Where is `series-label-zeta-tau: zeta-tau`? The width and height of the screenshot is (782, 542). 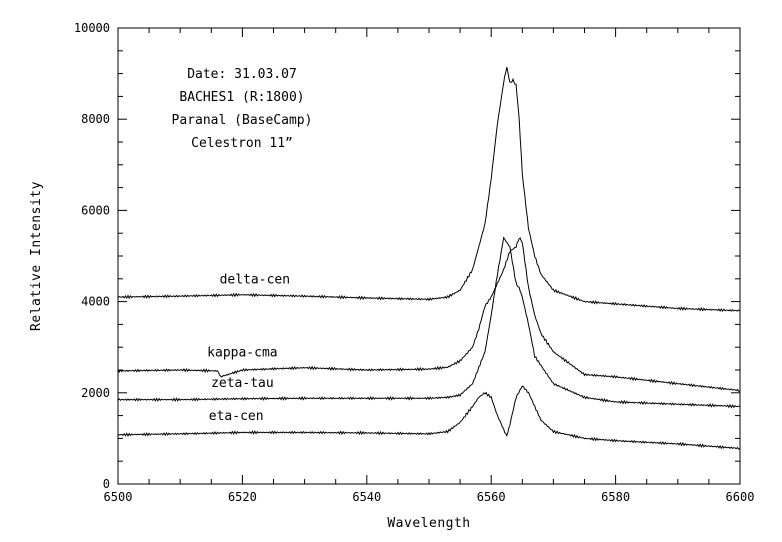 series-label-zeta-tau: zeta-tau is located at coordinates (242, 383).